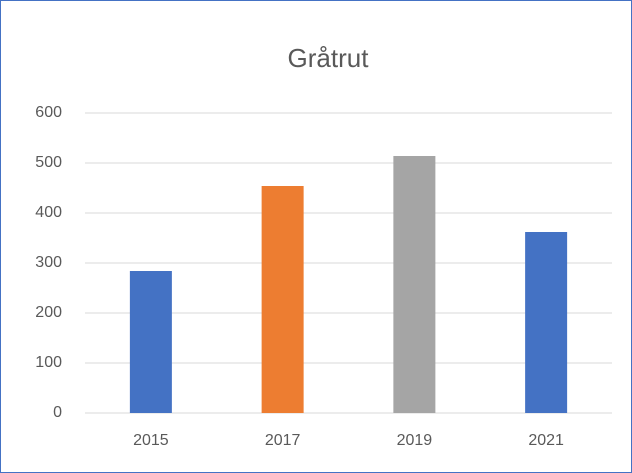 Image resolution: width=632 pixels, height=473 pixels. Describe the element at coordinates (48, 312) in the screenshot. I see `y-tick-label: 200` at that location.